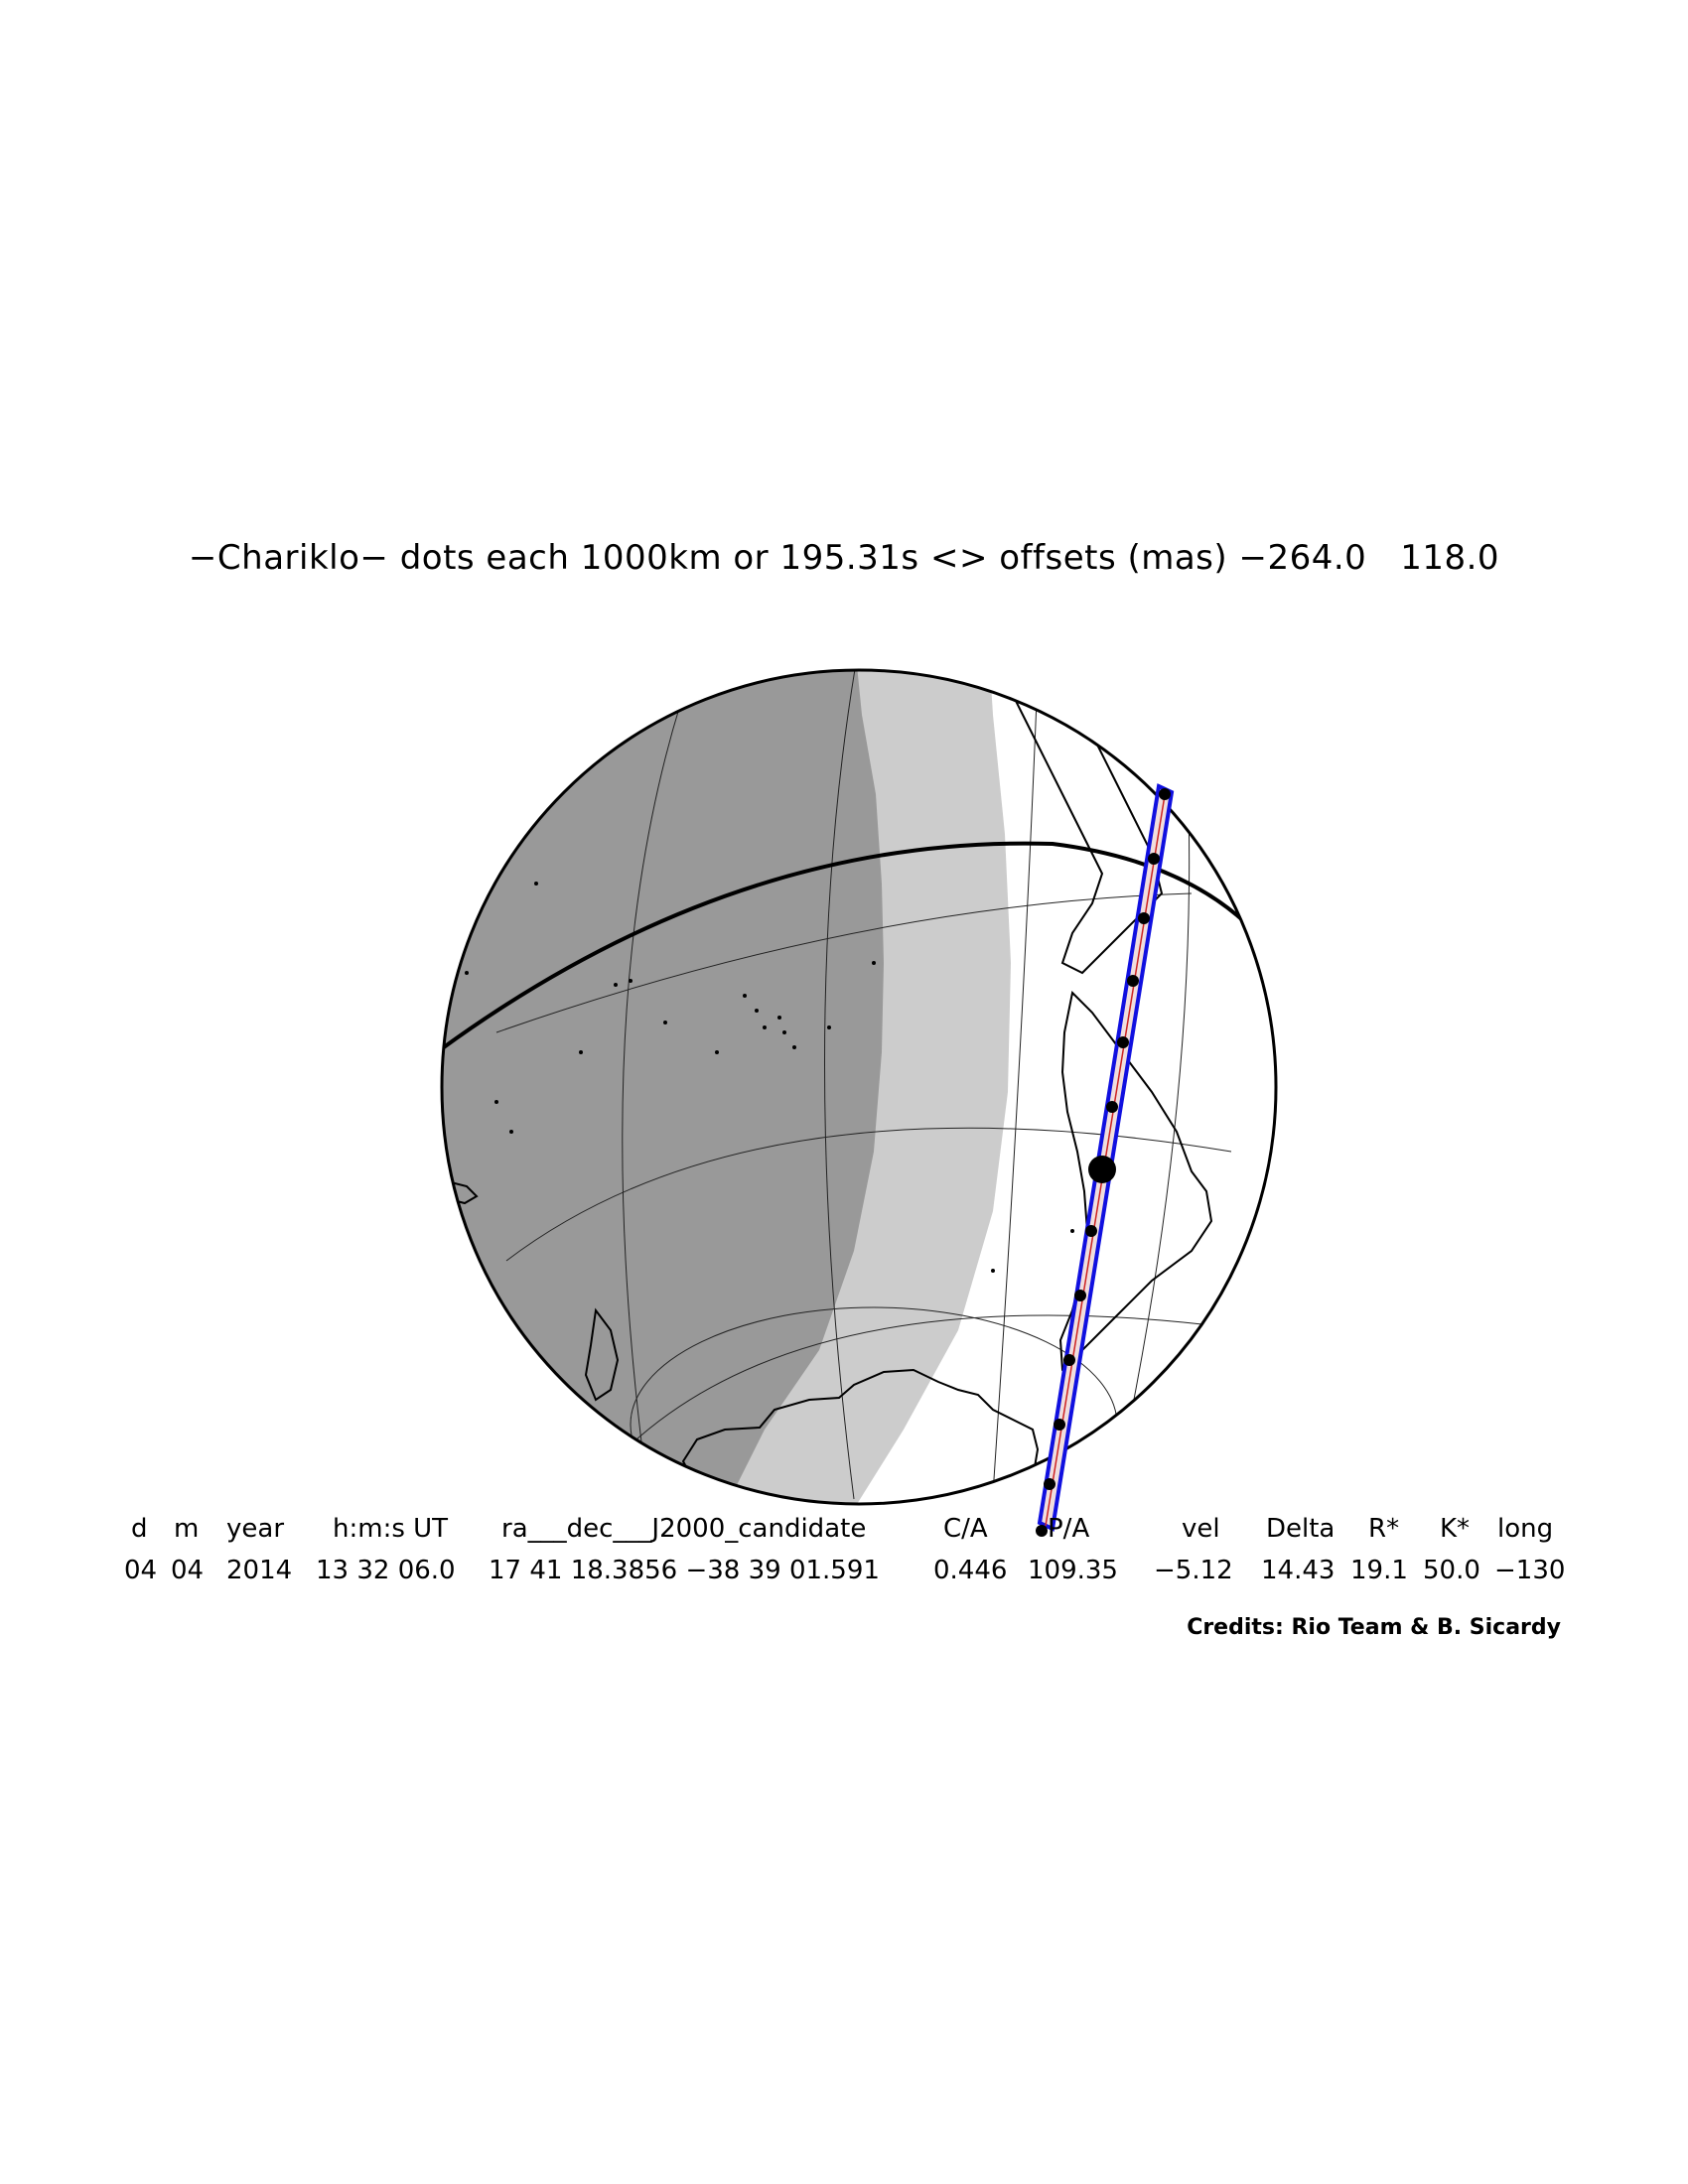 This screenshot has height=2184, width=1688. Describe the element at coordinates (1525, 1529) in the screenshot. I see `header-cell: long` at that location.